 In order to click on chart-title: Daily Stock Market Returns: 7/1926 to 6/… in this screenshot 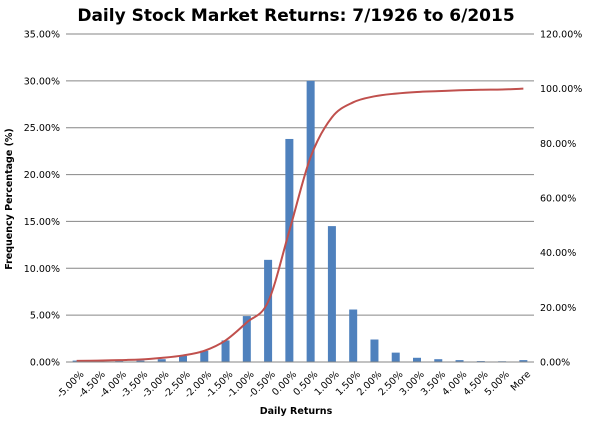, I will do `click(295, 16)`.